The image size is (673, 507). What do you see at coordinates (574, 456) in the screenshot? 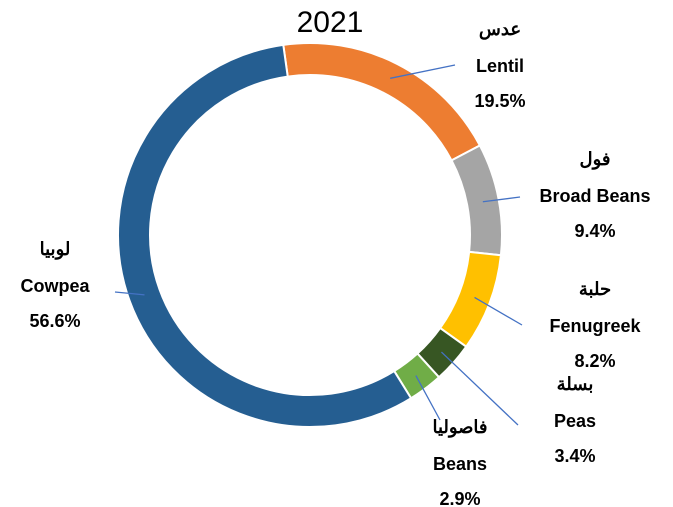
I see `value-label: 3.4%` at bounding box center [574, 456].